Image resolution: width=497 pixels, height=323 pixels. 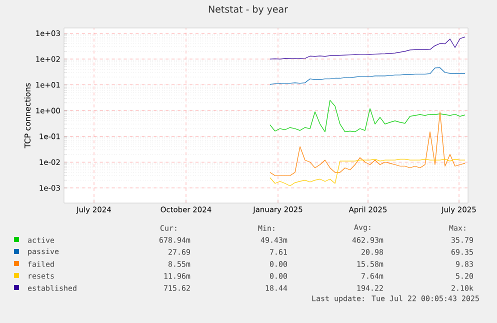 I want to click on chart-title: Netstat - by year, so click(x=248, y=10).